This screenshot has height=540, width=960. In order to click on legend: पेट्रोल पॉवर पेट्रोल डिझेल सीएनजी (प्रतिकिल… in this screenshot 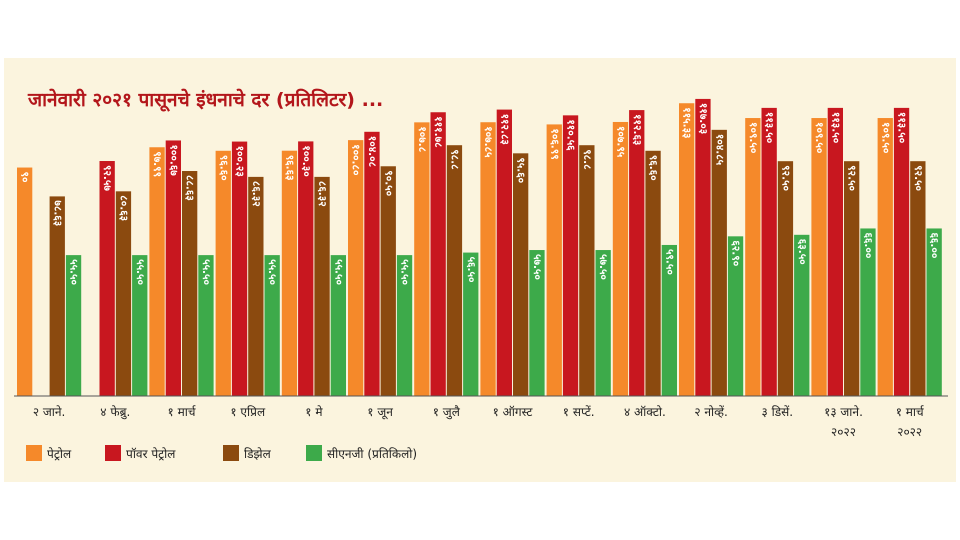, I will do `click(221, 453)`.